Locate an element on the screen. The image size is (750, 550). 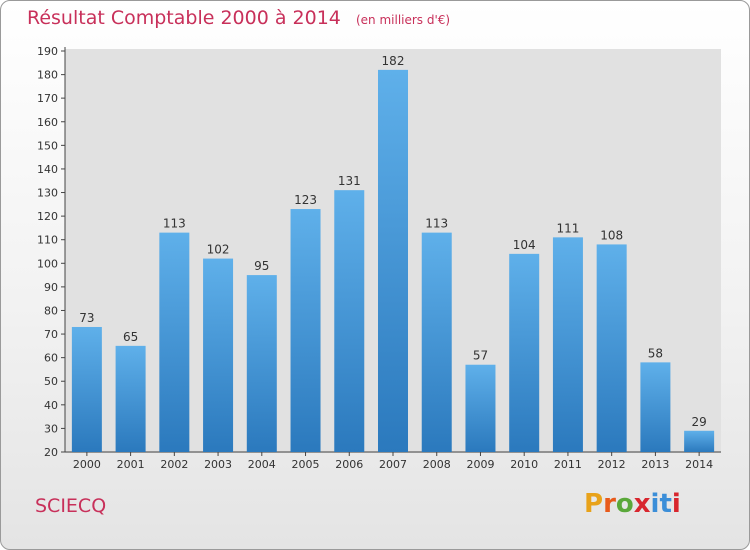
x-tick-label: 2001 is located at coordinates (131, 464).